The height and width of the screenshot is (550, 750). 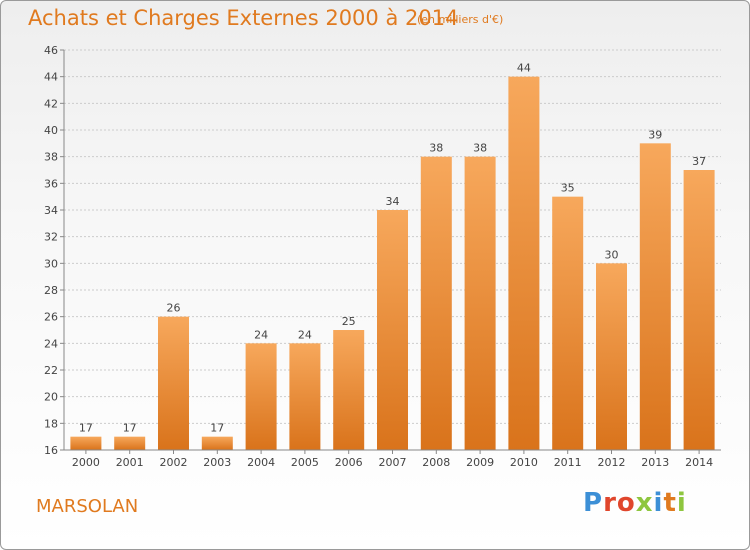 I want to click on bar-2002, so click(x=173, y=383).